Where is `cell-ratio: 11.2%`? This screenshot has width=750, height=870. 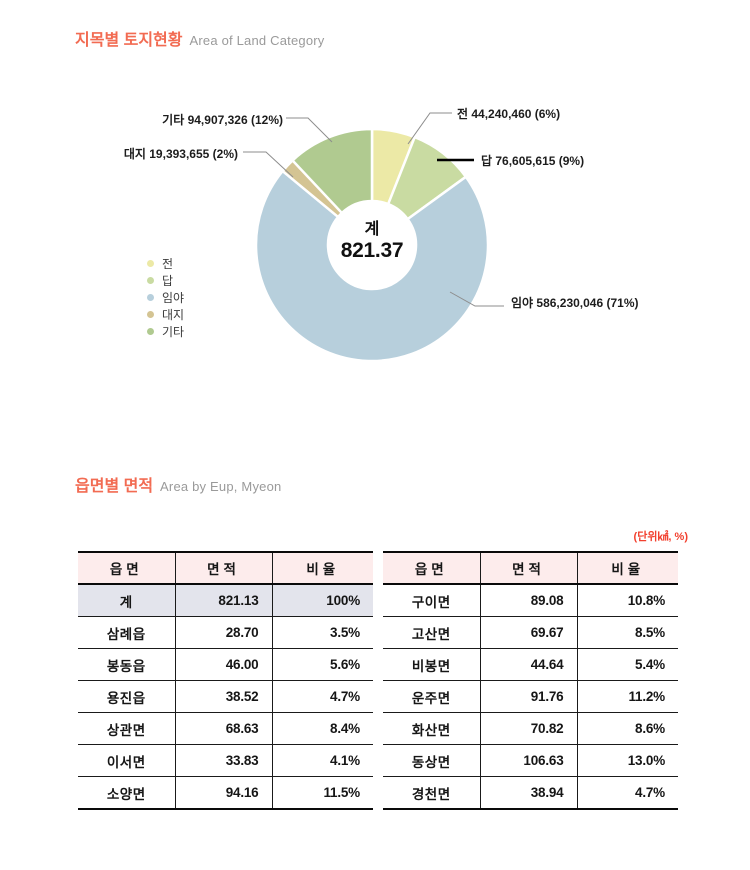 cell-ratio: 11.2% is located at coordinates (627, 696).